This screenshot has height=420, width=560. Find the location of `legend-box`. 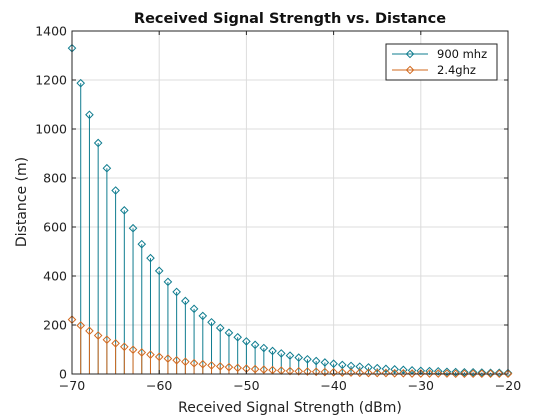

legend-box is located at coordinates (441, 62).